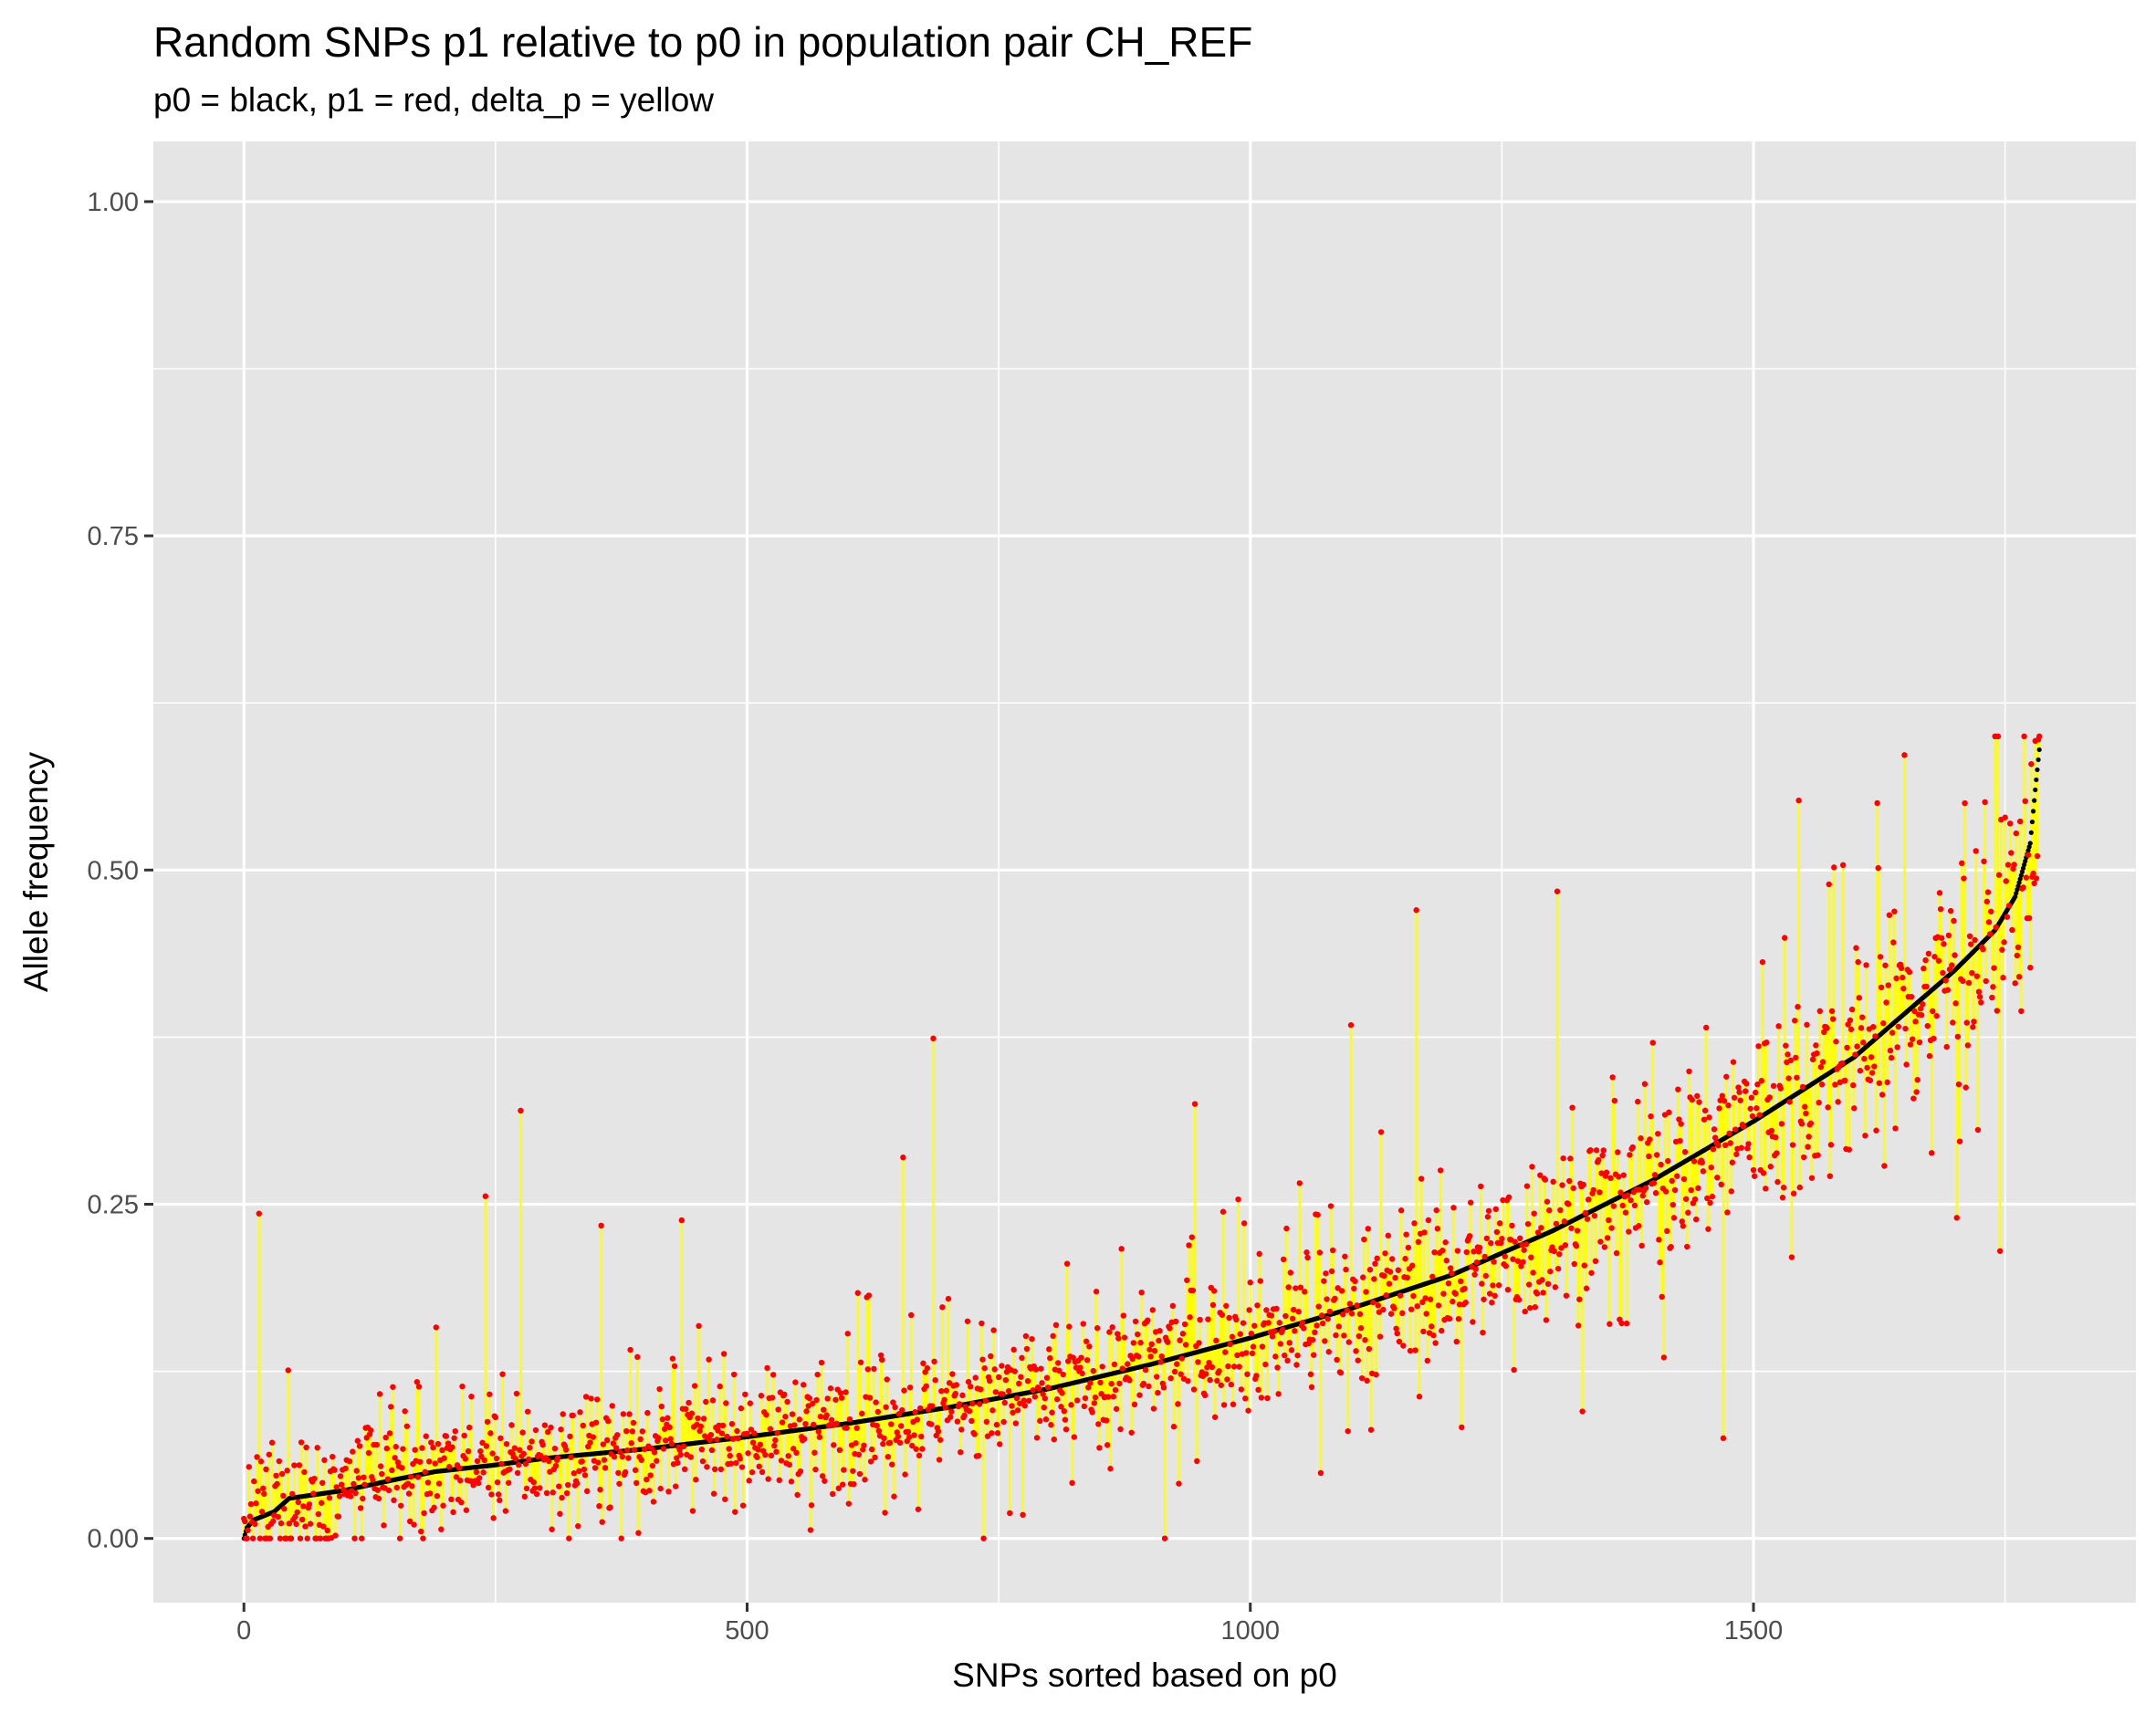 This screenshot has height=1724, width=2156. Describe the element at coordinates (433, 100) in the screenshot. I see `chart-subtitle: p0 = black, p1 = red, delta_p = yellow` at that location.